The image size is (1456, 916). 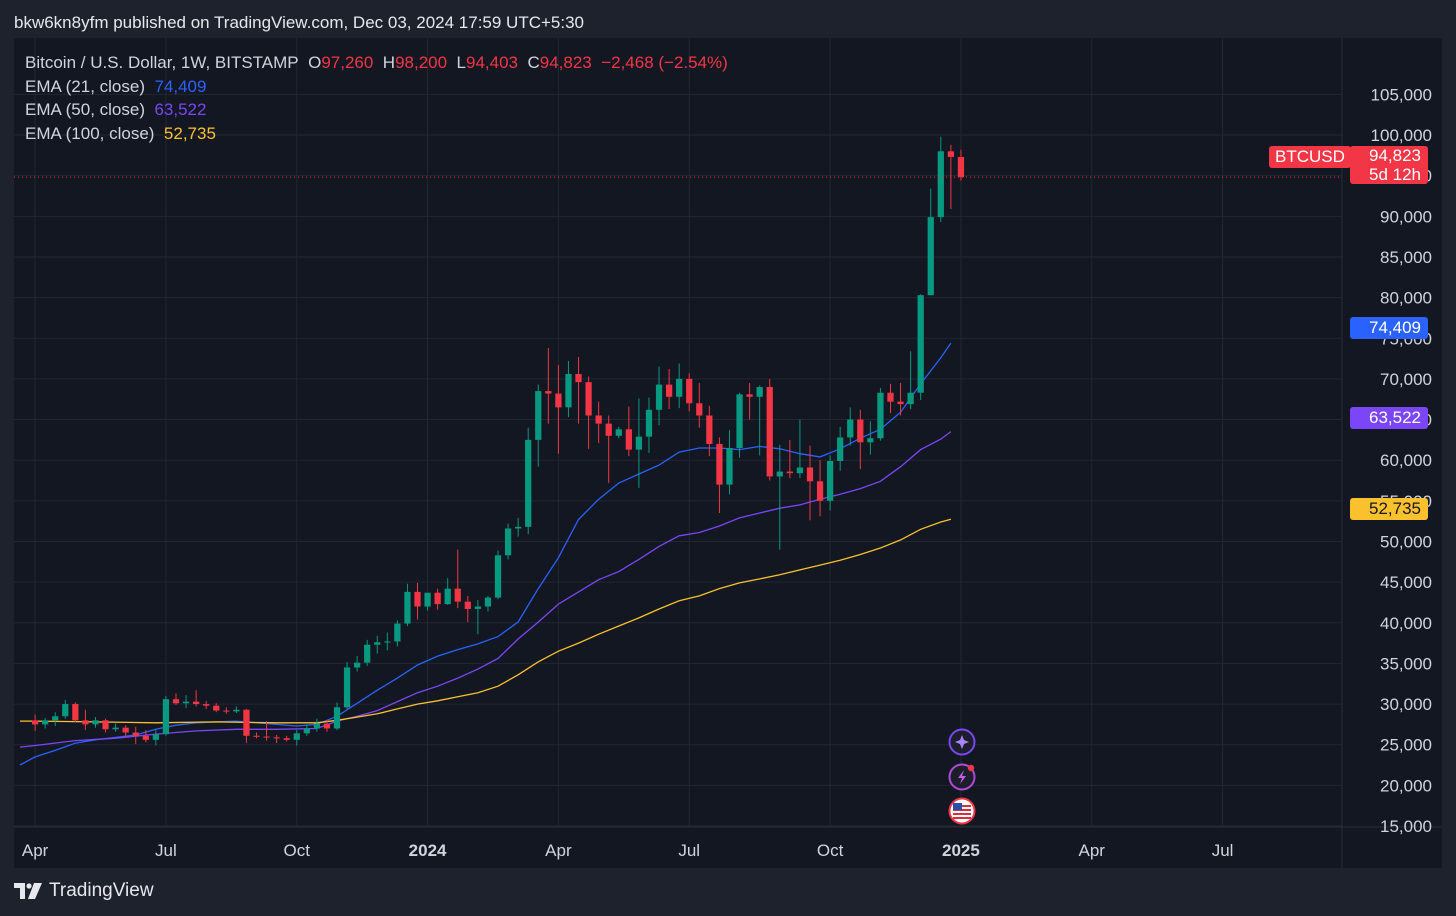 I want to click on tradingview-logo-icon, so click(x=28, y=891).